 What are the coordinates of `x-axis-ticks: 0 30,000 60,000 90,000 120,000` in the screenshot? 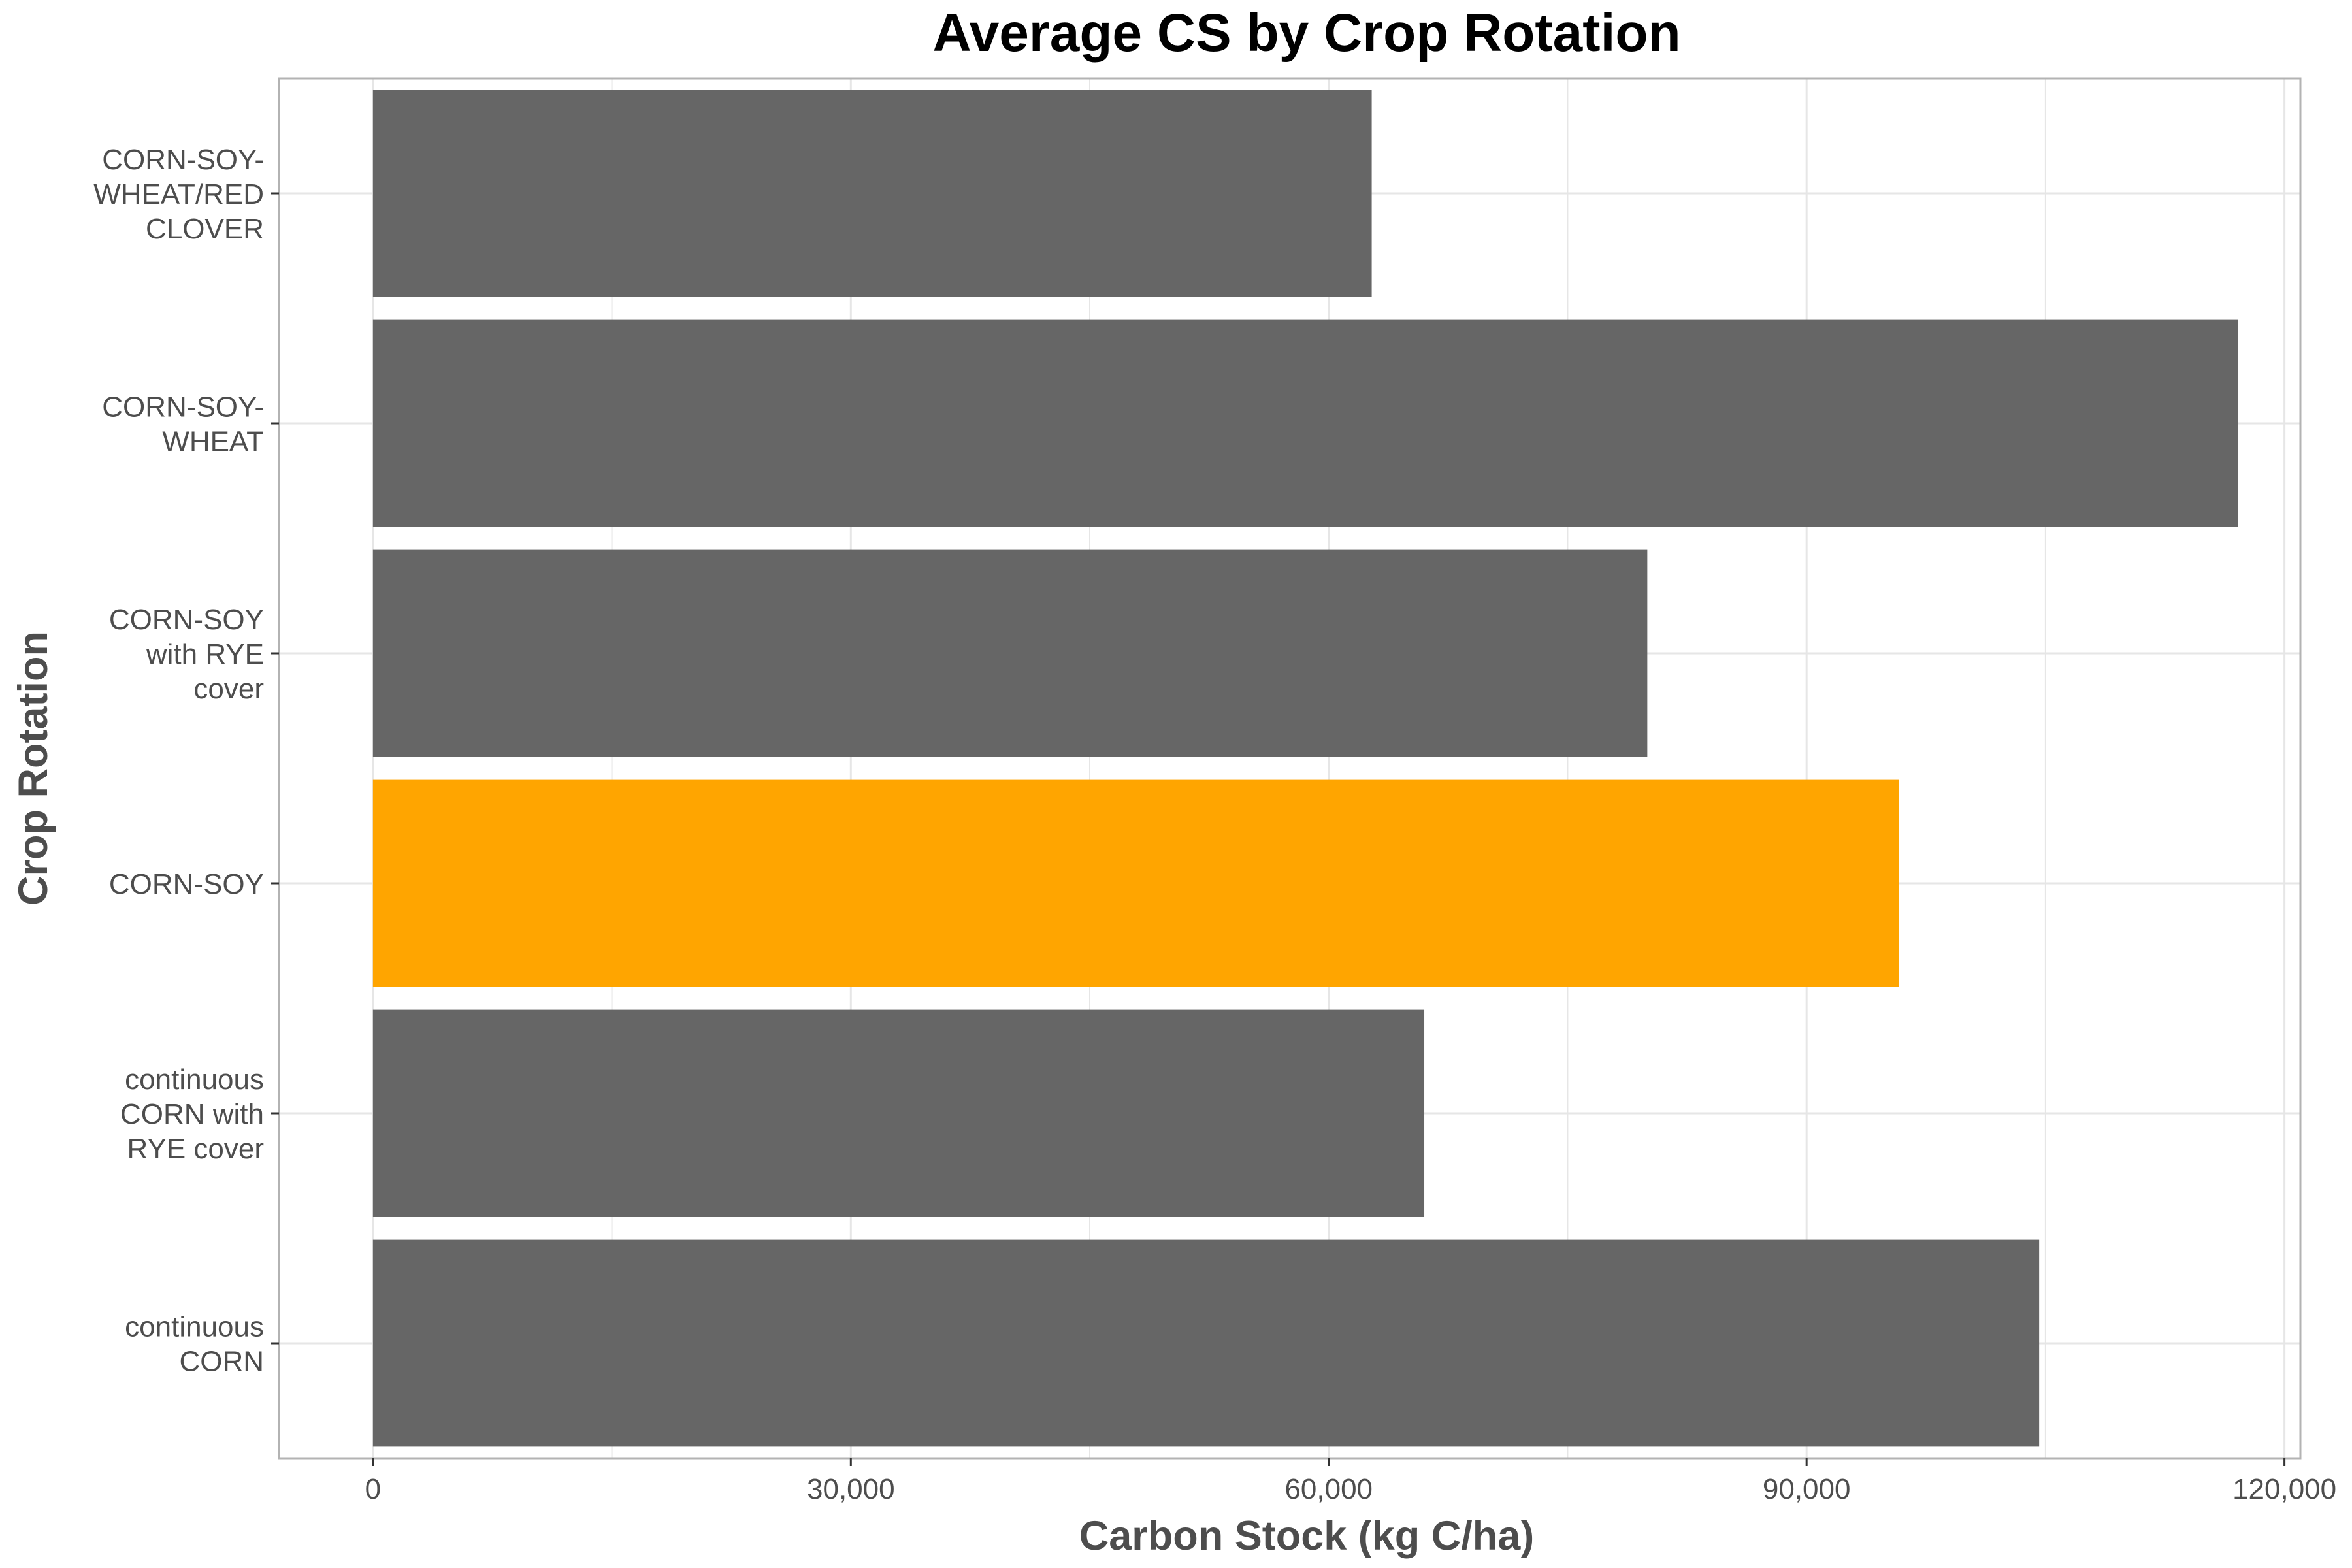 It's located at (1350, 1481).